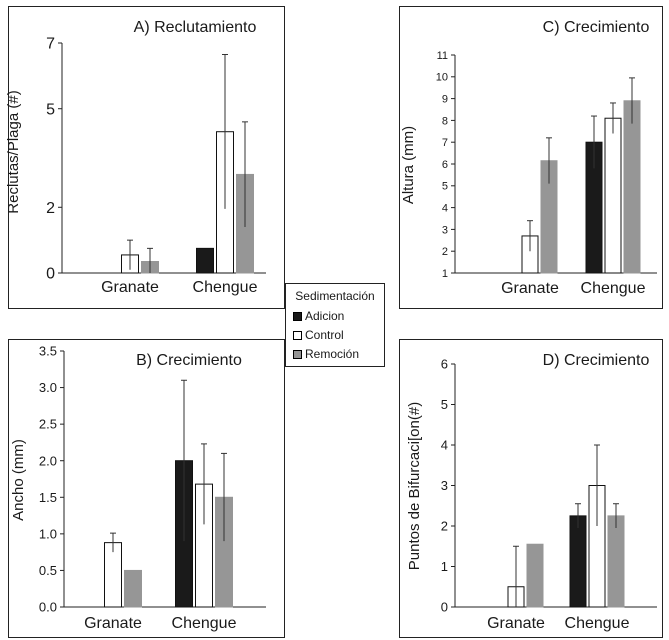 Image resolution: width=669 pixels, height=640 pixels. What do you see at coordinates (297, 354) in the screenshot?
I see `legend-swatch-remocion` at bounding box center [297, 354].